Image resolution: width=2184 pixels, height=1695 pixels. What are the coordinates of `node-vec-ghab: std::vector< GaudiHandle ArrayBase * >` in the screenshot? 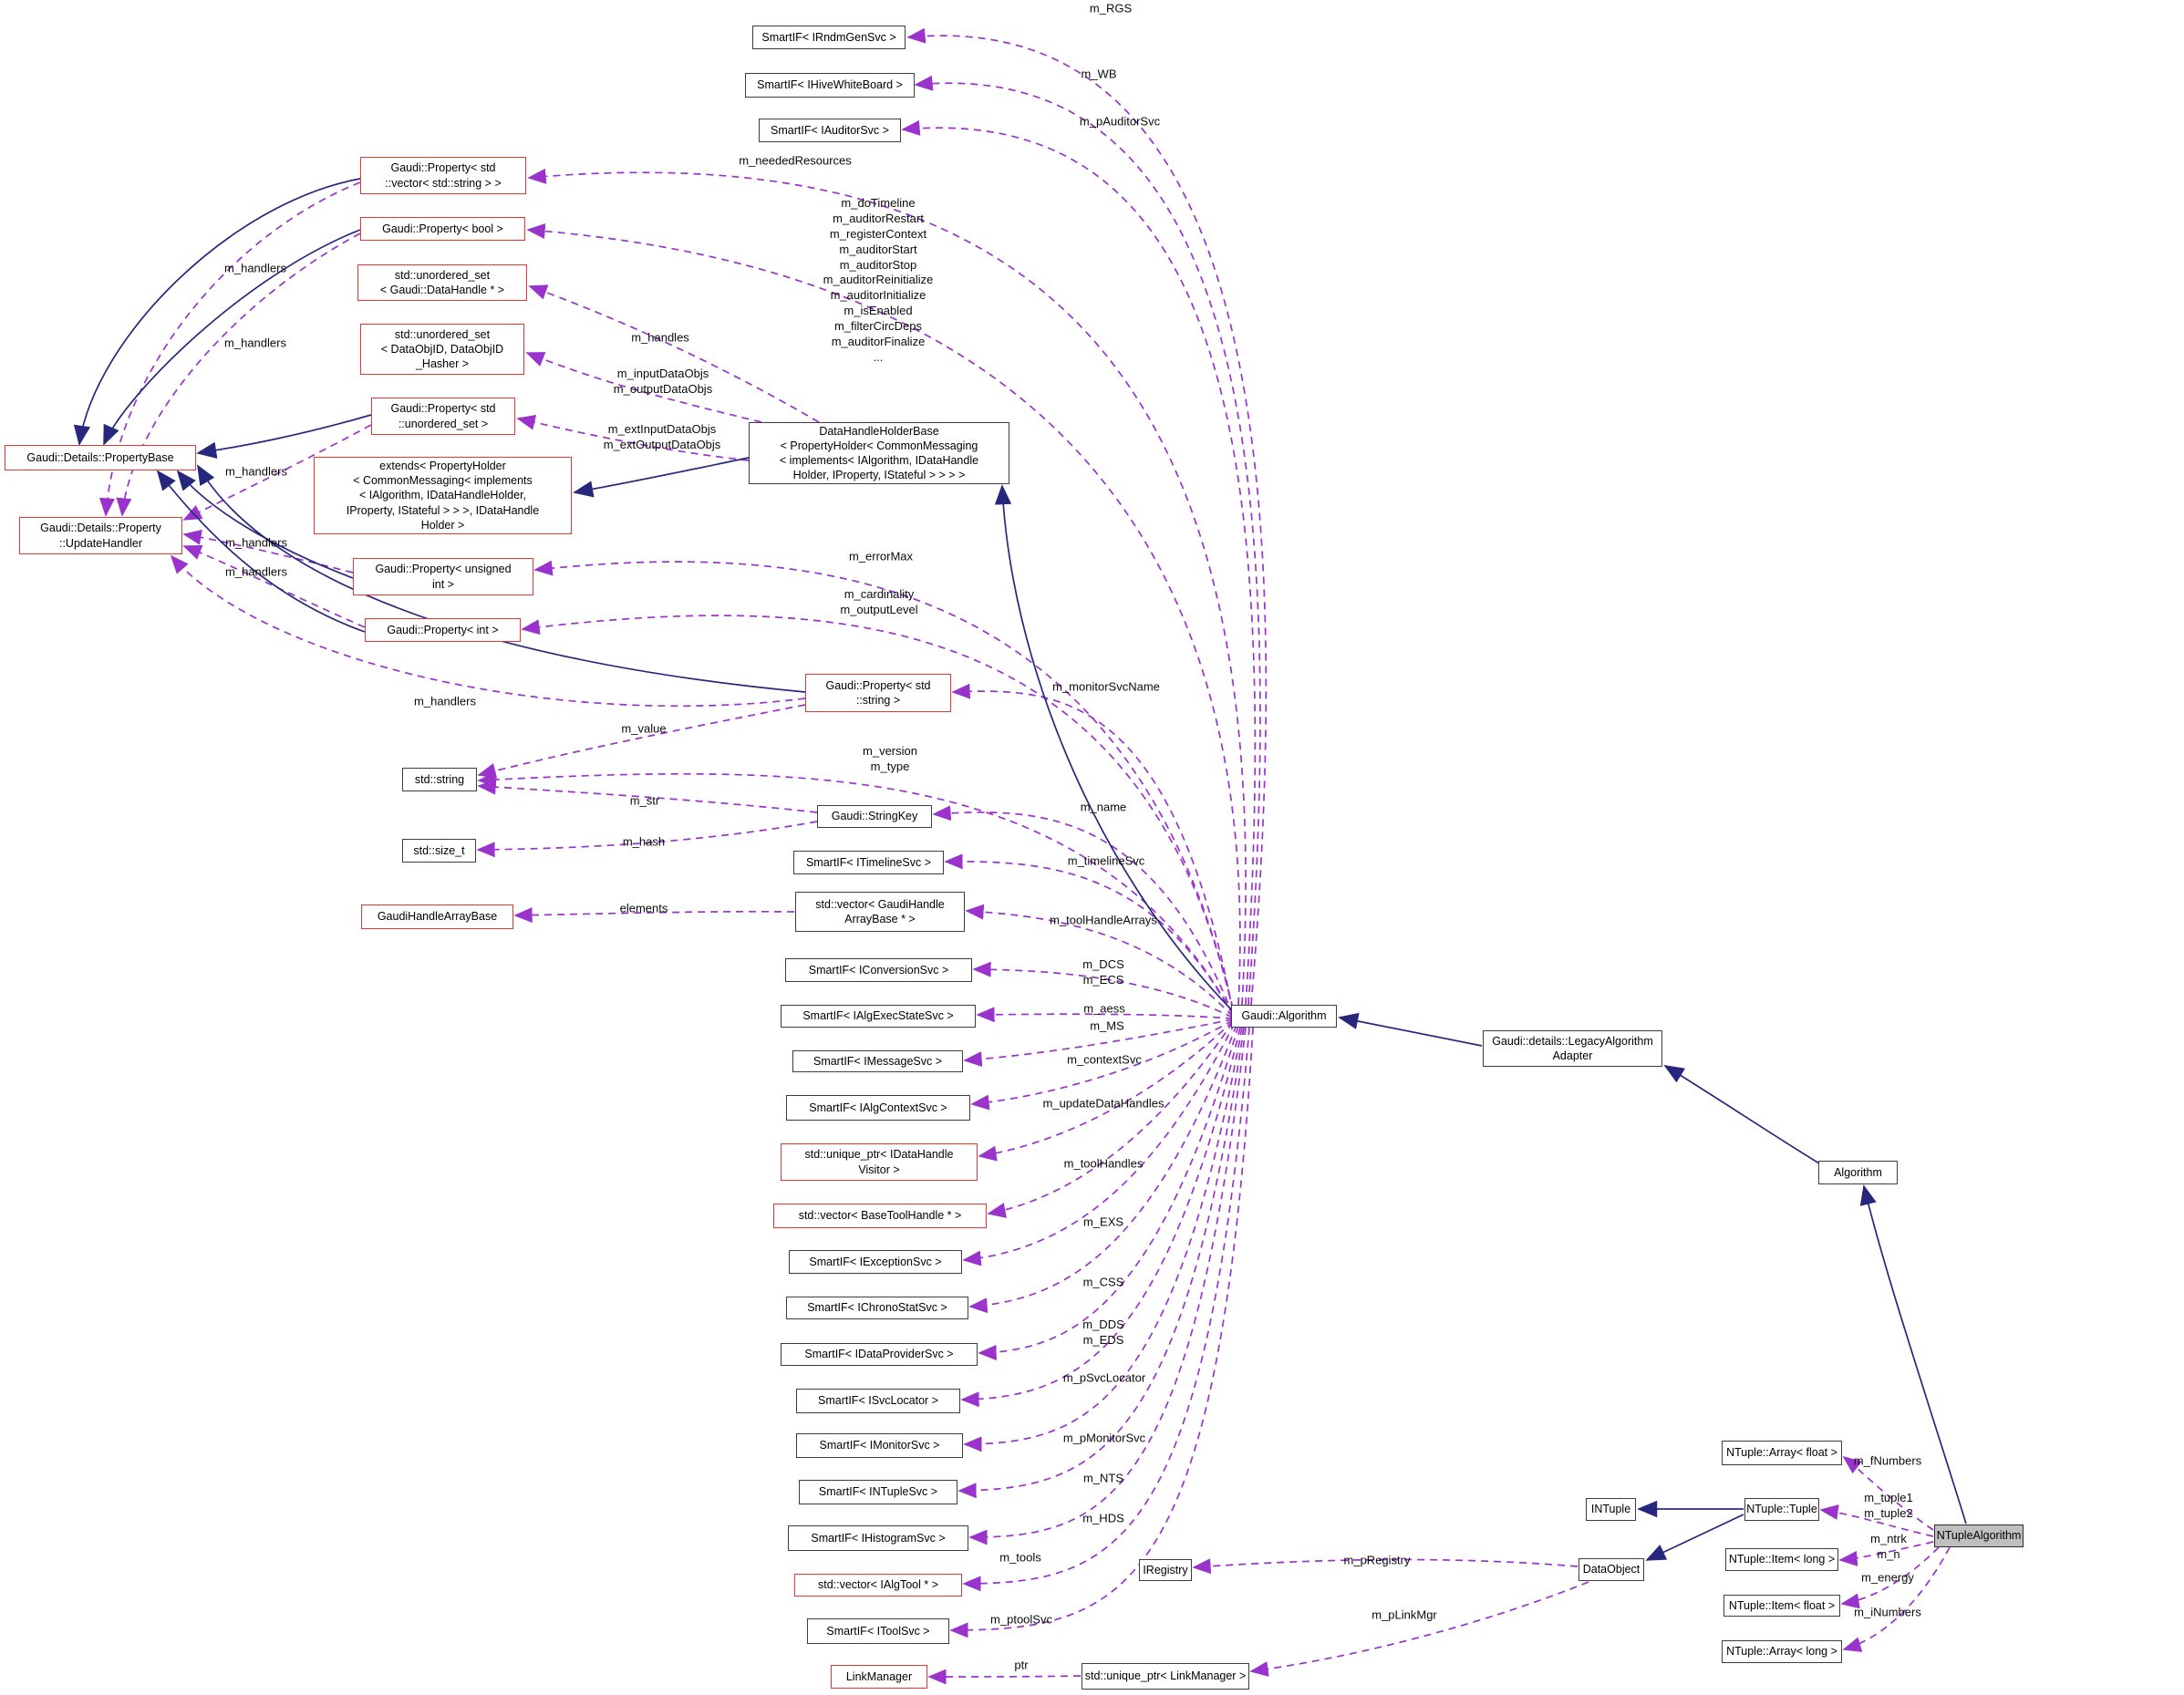 It's located at (880, 912).